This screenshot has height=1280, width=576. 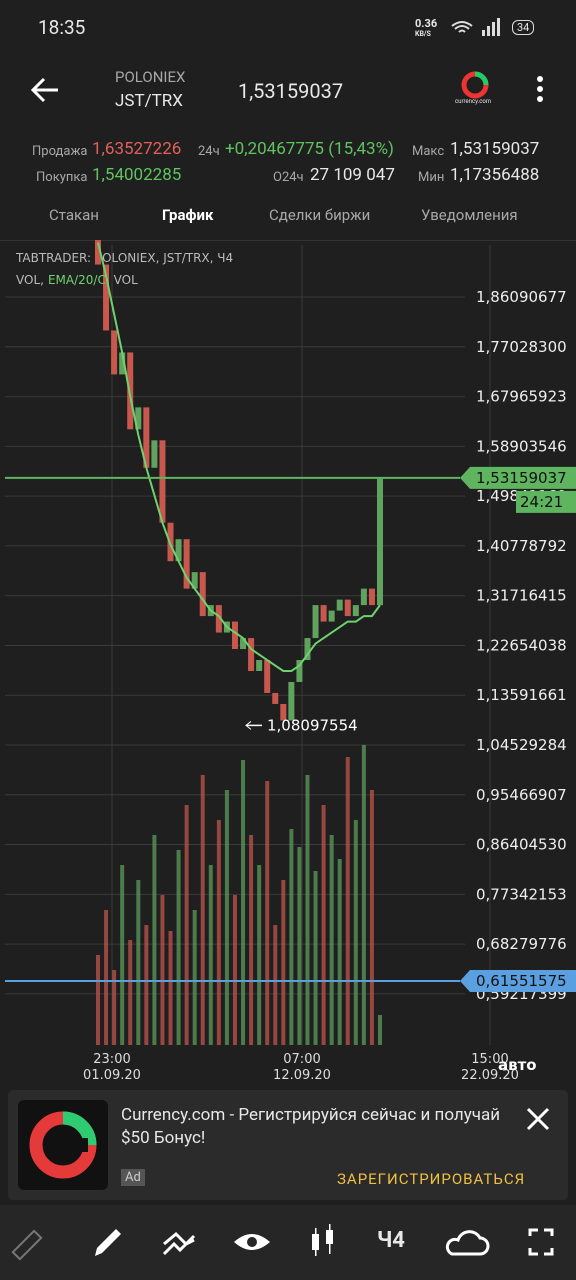 What do you see at coordinates (489, 1059) in the screenshot?
I see `x-time-label: 15:00` at bounding box center [489, 1059].